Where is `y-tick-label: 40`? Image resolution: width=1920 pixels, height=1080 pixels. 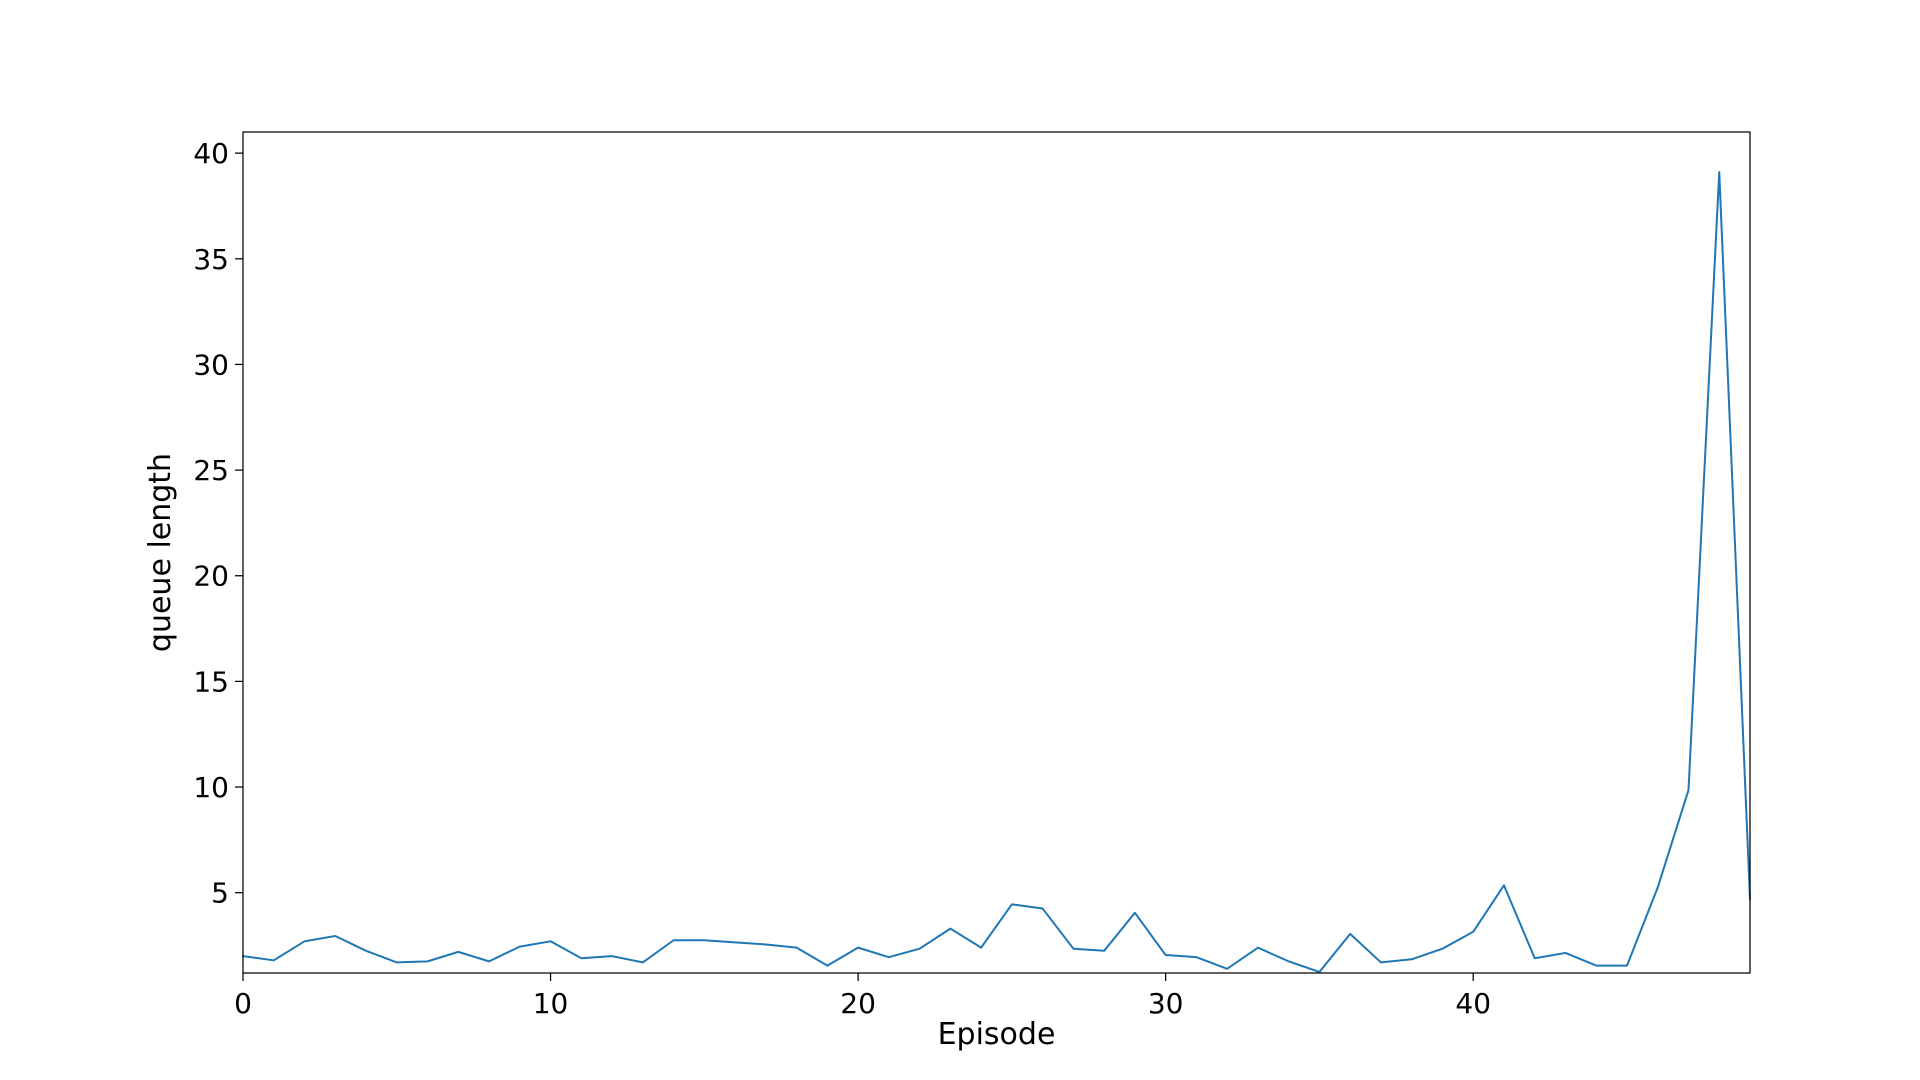
y-tick-label: 40 is located at coordinates (211, 153).